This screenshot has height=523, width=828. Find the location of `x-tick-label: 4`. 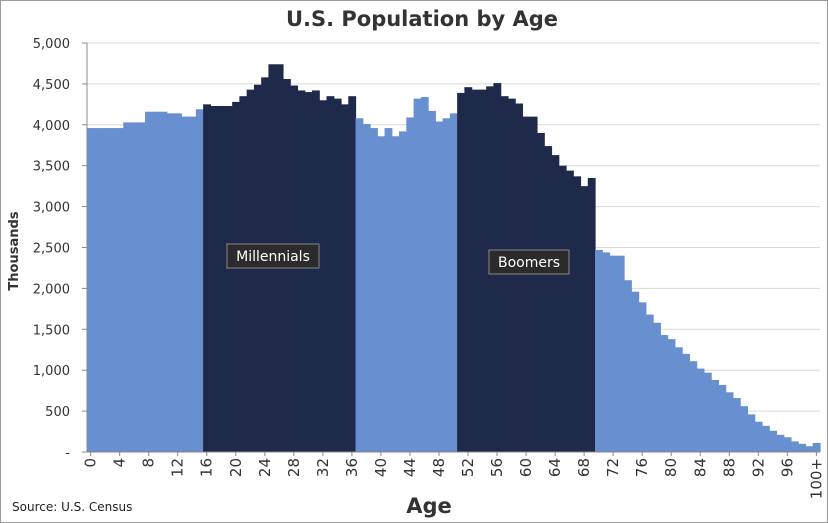

x-tick-label: 4 is located at coordinates (120, 463).